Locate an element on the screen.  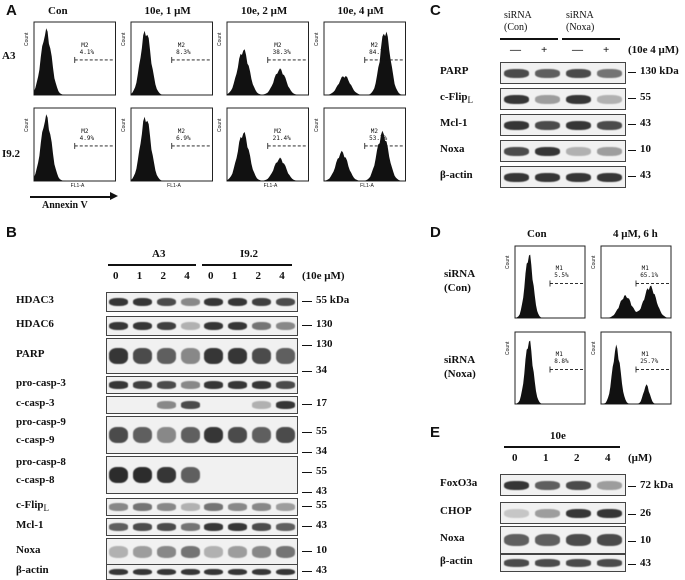
panel-a-flow-r1-c3: M2 53.7% Count FL1-A is located at coordinates (361, 148).